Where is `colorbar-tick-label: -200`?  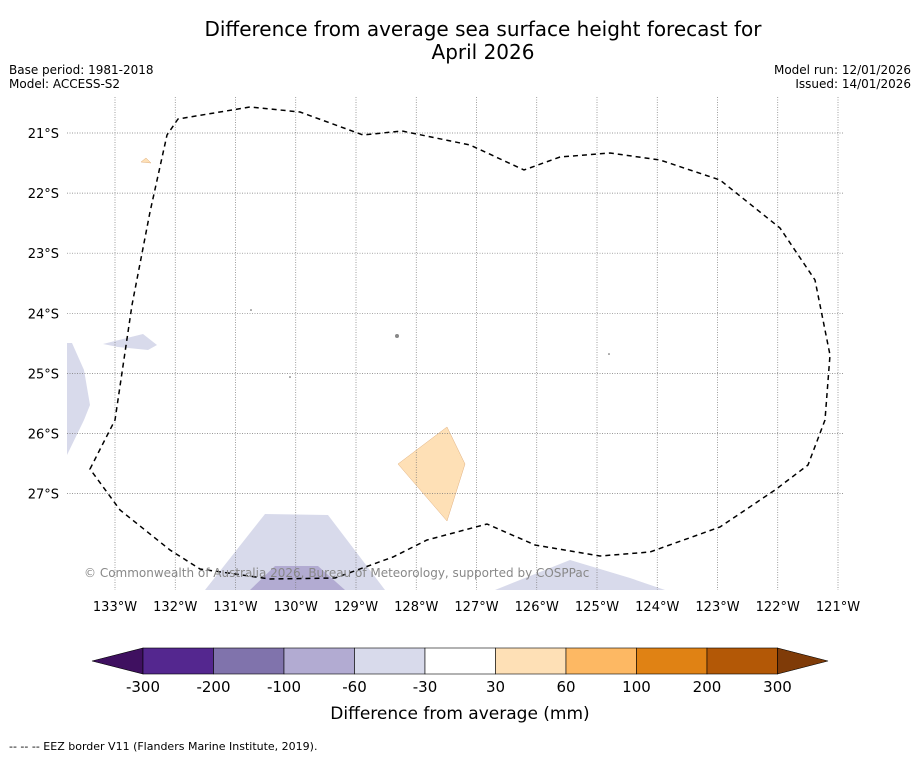
colorbar-tick-label: -200 is located at coordinates (213, 687).